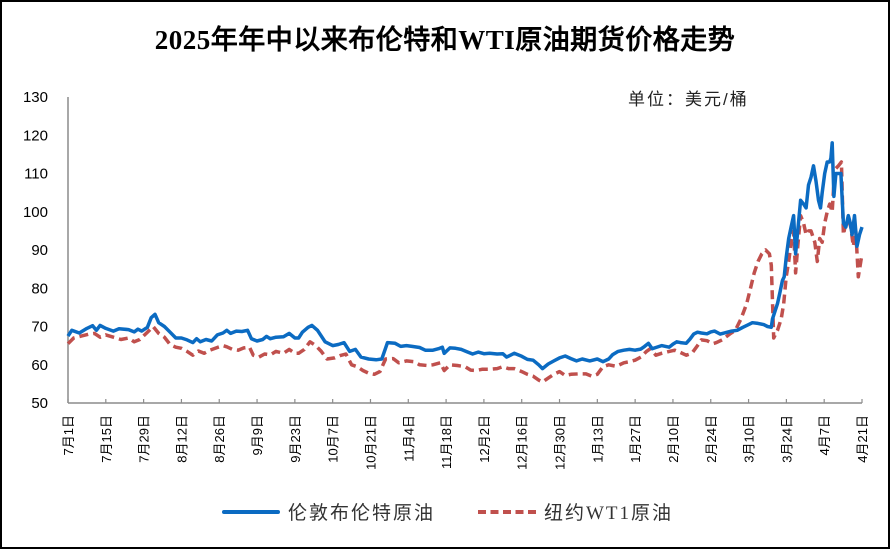 The height and width of the screenshot is (549, 890). Describe the element at coordinates (39, 403) in the screenshot. I see `y-tick-label: 50` at that location.